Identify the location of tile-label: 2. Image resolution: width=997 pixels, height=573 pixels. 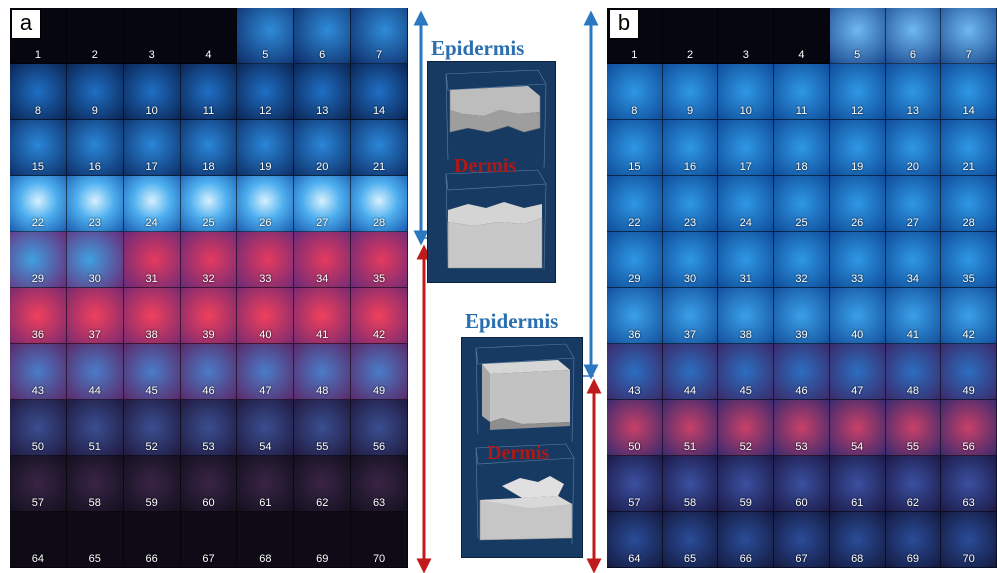
(94, 55).